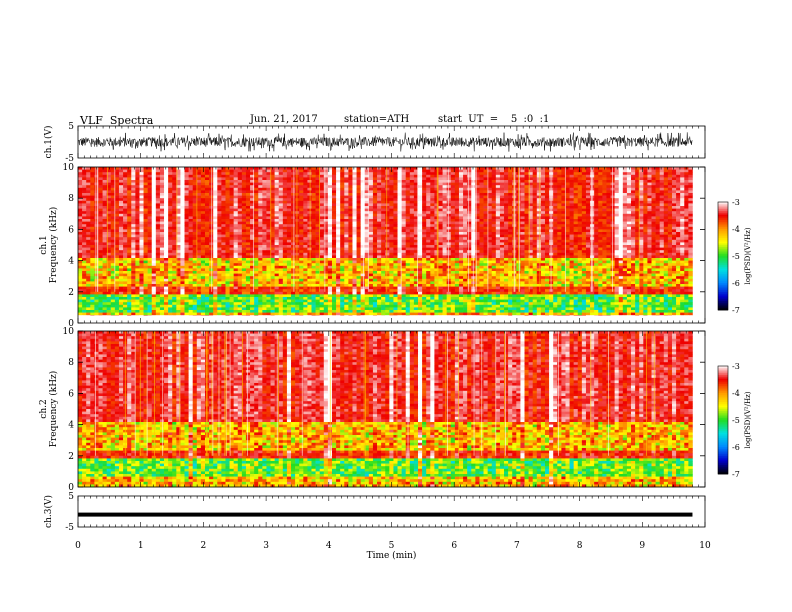  I want to click on ylabel-waveform: ch.1(V), so click(48, 142).